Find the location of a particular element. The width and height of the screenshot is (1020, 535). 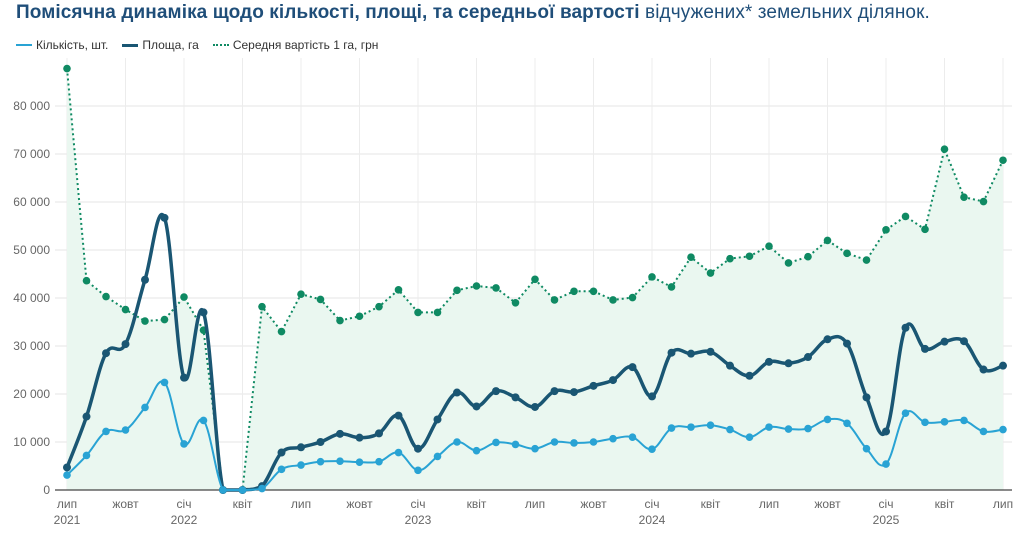

y-tick-label: 60 000 is located at coordinates (31, 202).